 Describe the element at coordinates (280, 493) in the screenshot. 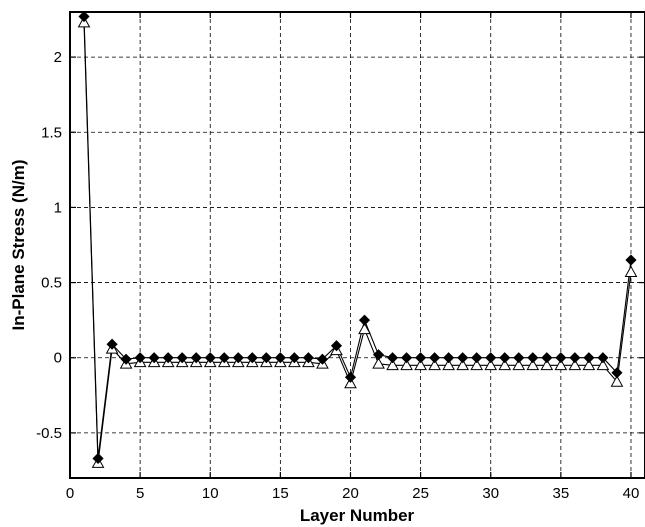

I see `x-tick-label: 15` at that location.